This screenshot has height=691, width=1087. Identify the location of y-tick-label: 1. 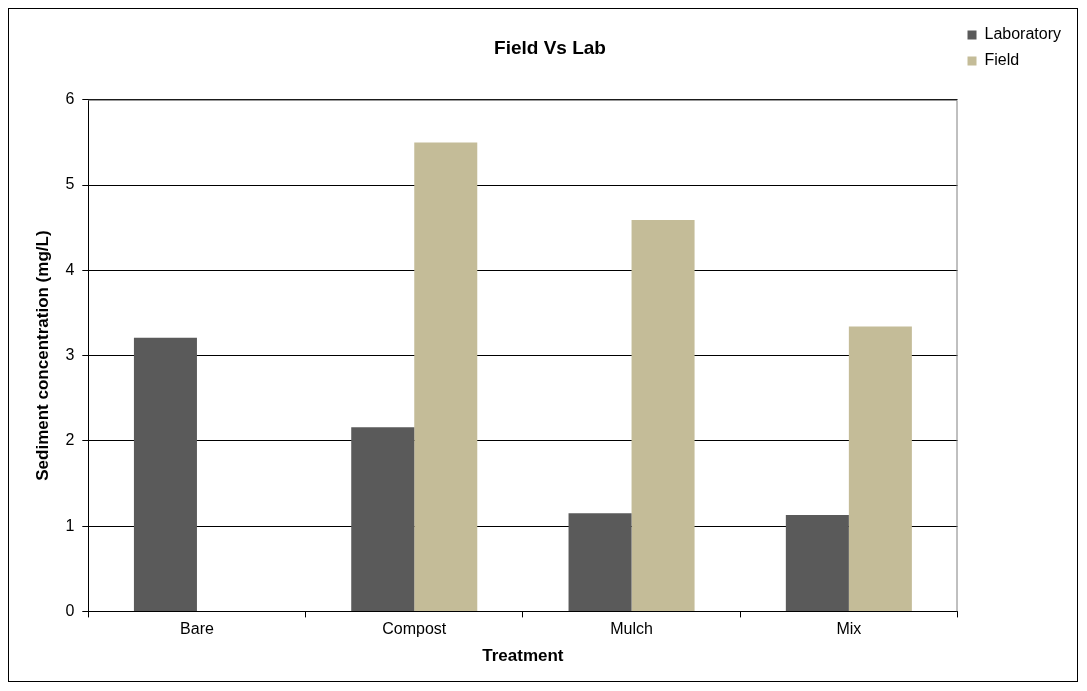
(70, 525).